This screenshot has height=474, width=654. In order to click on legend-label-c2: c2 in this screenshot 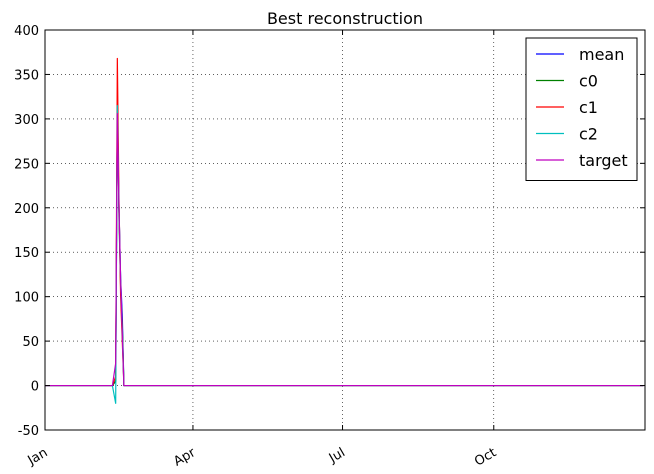, I will do `click(588, 134)`.